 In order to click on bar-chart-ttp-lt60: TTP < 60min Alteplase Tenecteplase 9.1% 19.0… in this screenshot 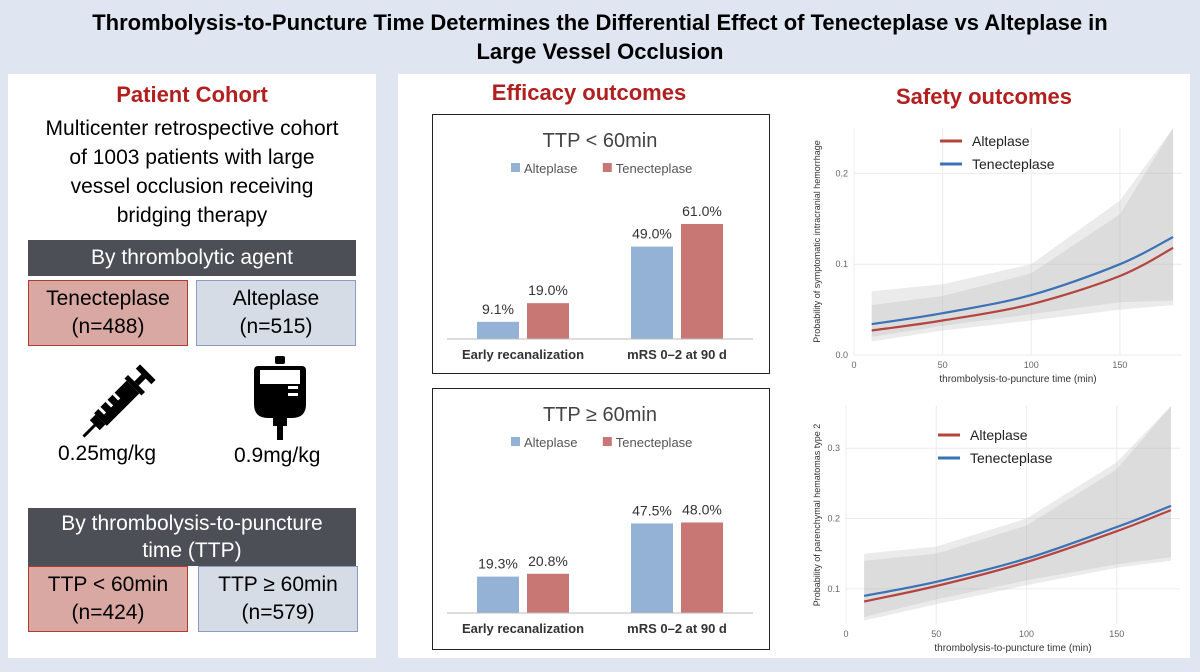, I will do `click(601, 244)`.